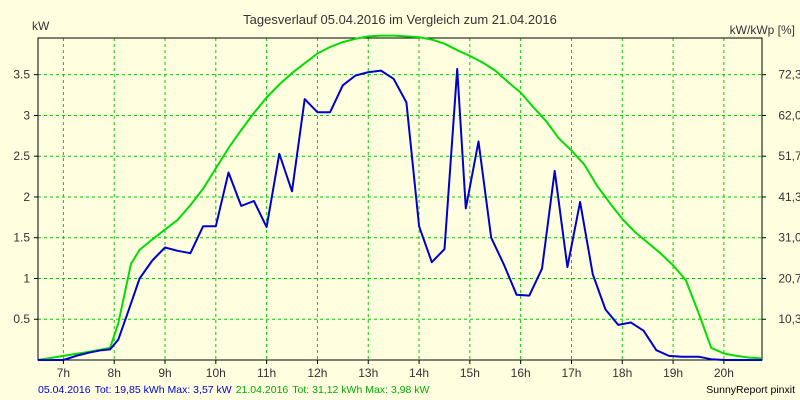  What do you see at coordinates (21, 156) in the screenshot?
I see `y-left-tick-label: 2.5` at bounding box center [21, 156].